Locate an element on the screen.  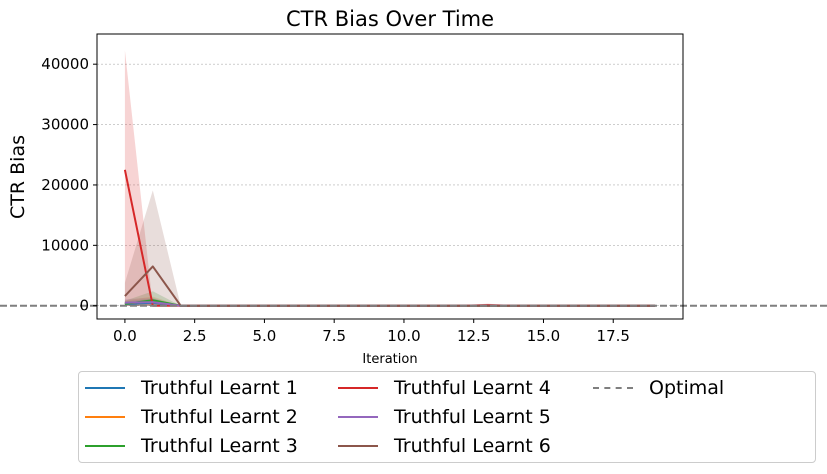
legend-item: Truthful Learnt 4 is located at coordinates (444, 388).